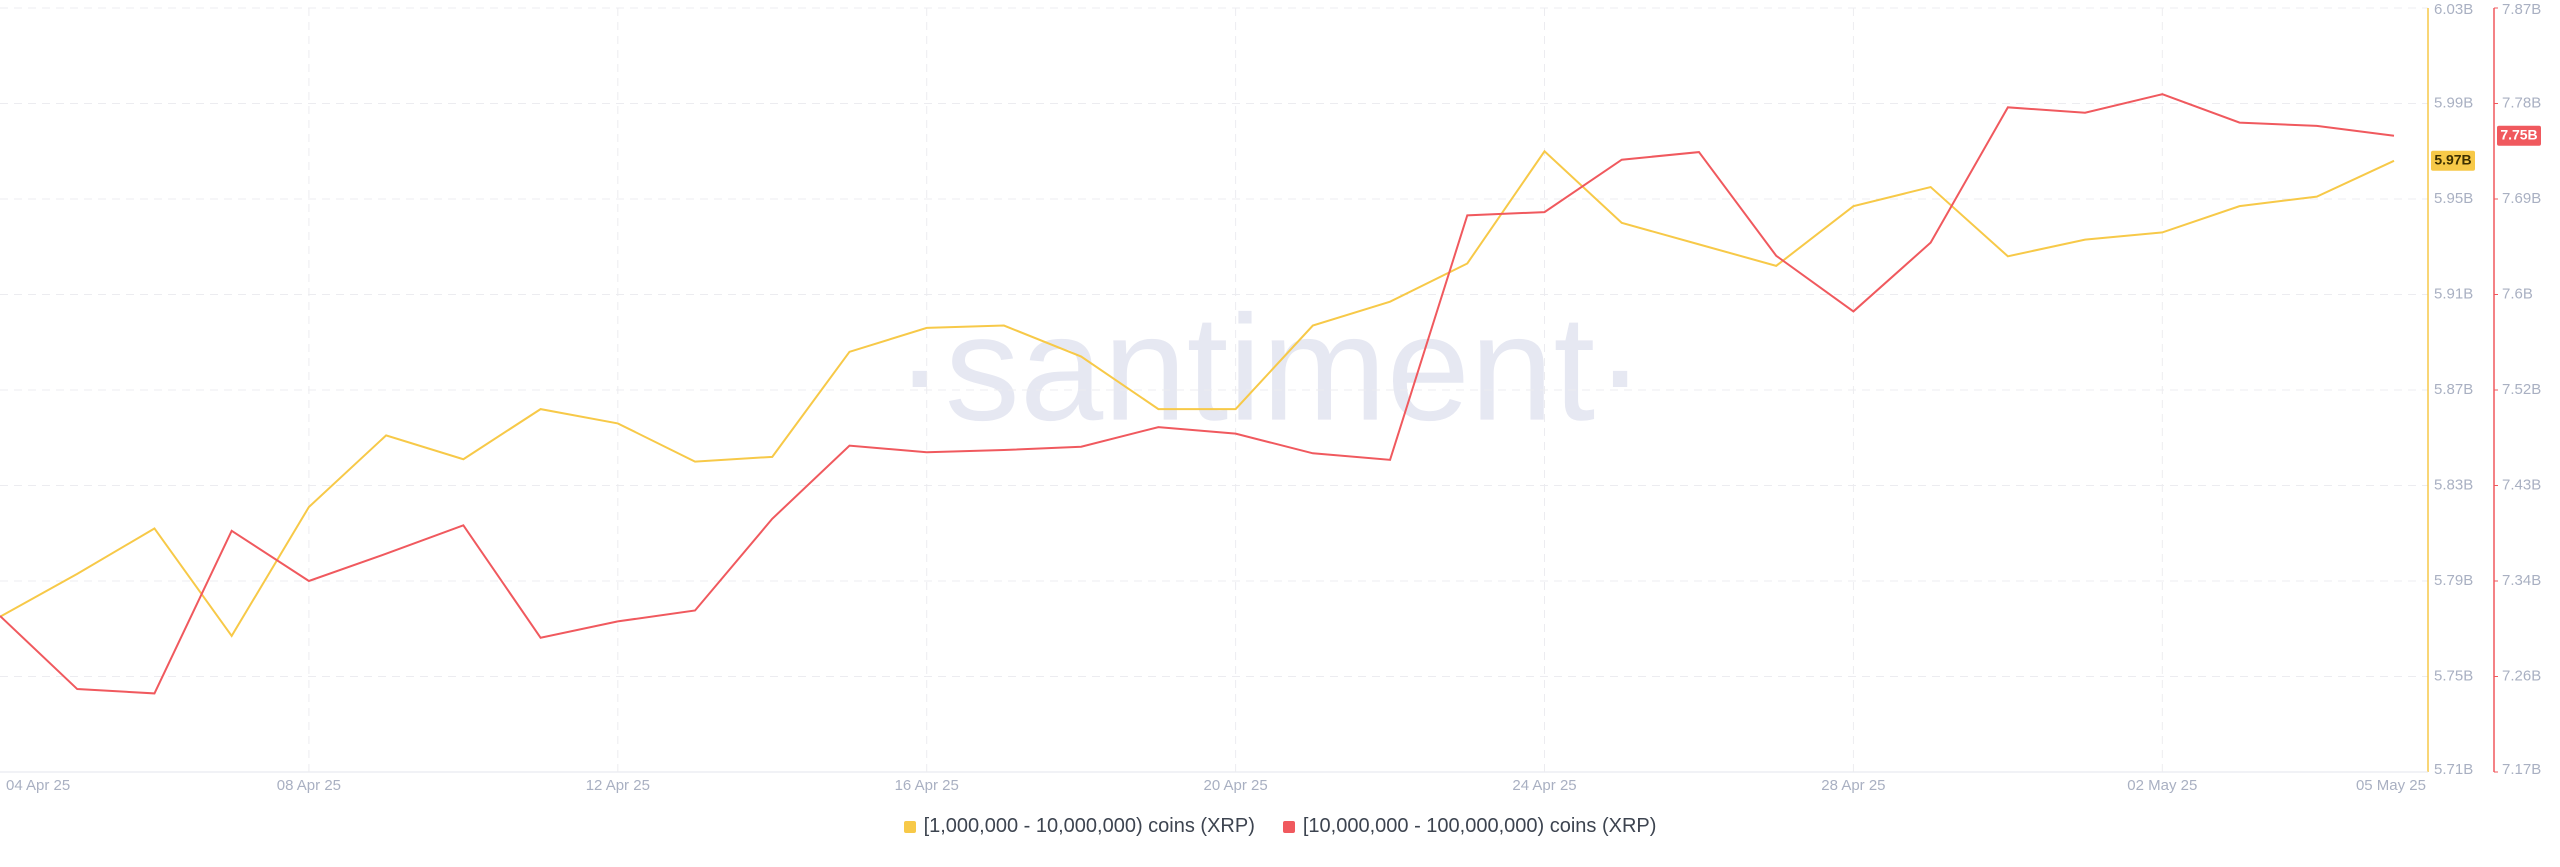 The image size is (2560, 867). What do you see at coordinates (2521, 484) in the screenshot?
I see `y2-tick-label: 7.43B` at bounding box center [2521, 484].